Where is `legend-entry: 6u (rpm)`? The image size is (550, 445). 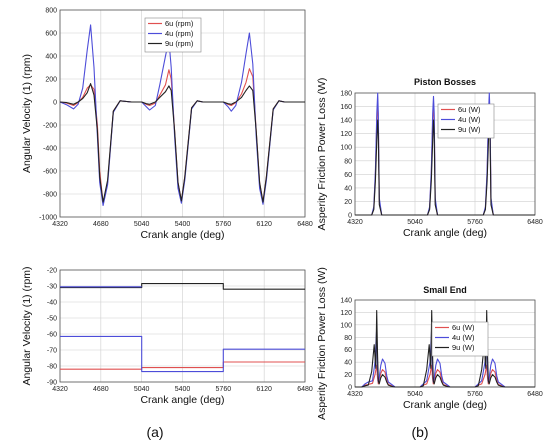 legend-entry: 6u (rpm) is located at coordinates (179, 23).